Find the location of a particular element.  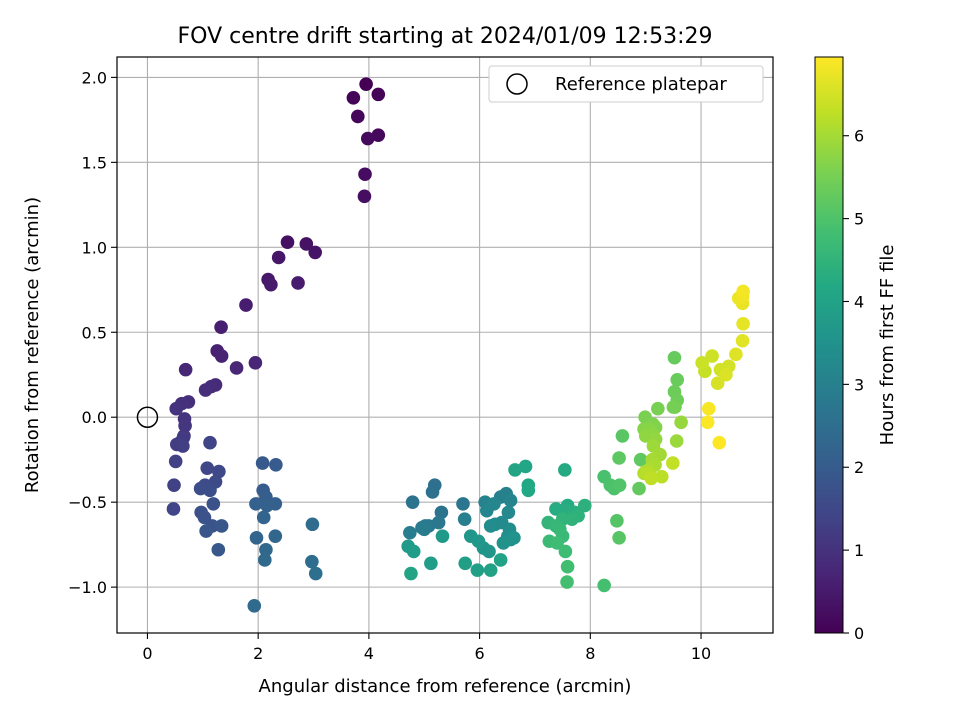

y-tick-label: −0.5 is located at coordinates (87, 502).